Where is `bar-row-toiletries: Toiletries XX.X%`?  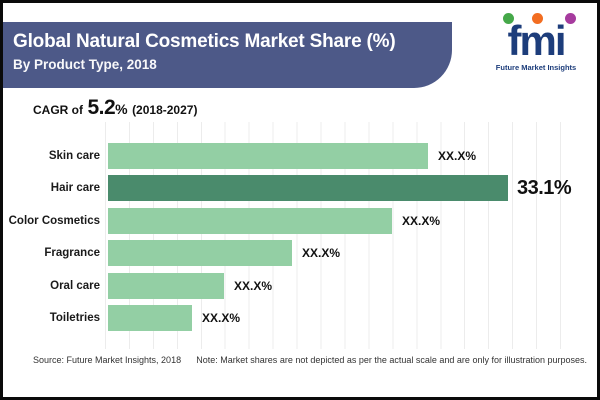 bar-row-toiletries: Toiletries XX.X% is located at coordinates (317, 318).